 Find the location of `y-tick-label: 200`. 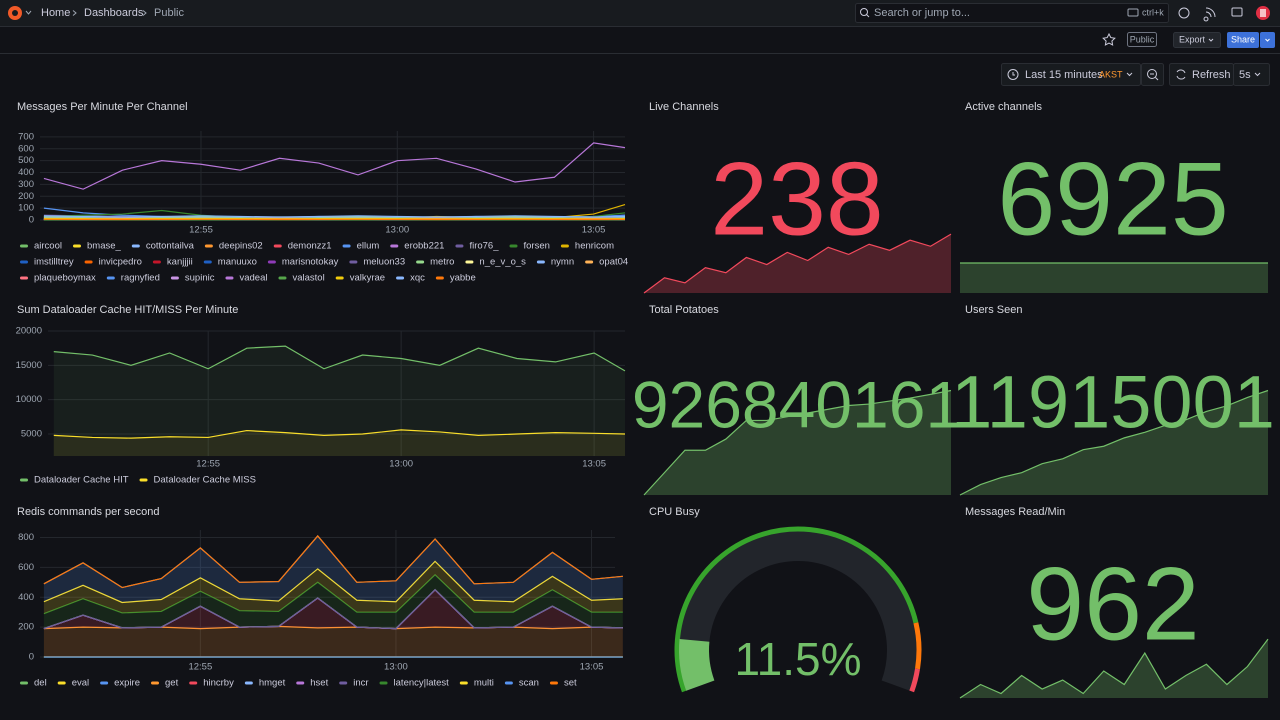

y-tick-label: 200 is located at coordinates (26, 627).